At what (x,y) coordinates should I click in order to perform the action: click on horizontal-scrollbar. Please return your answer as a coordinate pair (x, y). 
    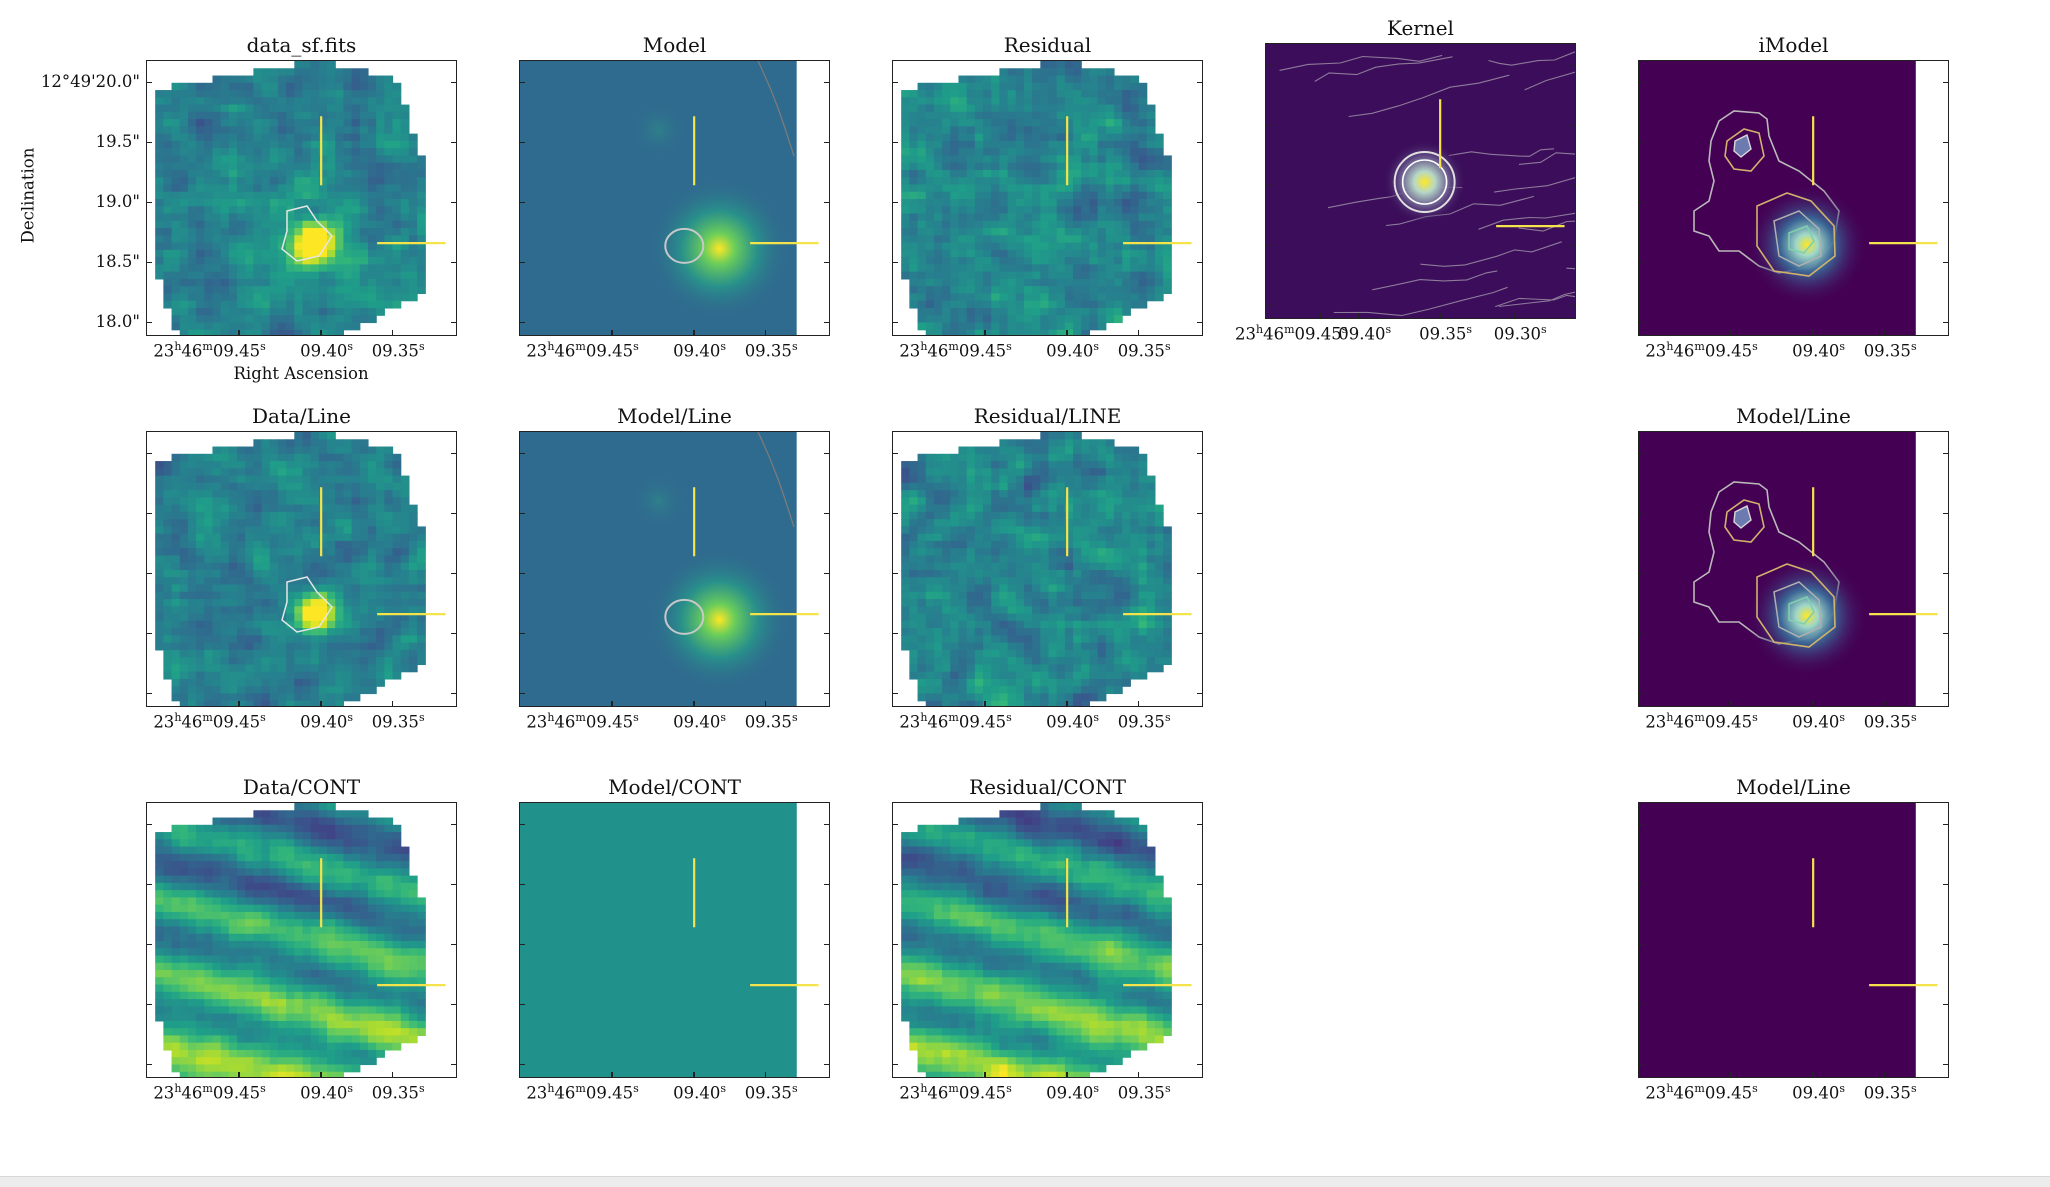
    Looking at the image, I should click on (1025, 1181).